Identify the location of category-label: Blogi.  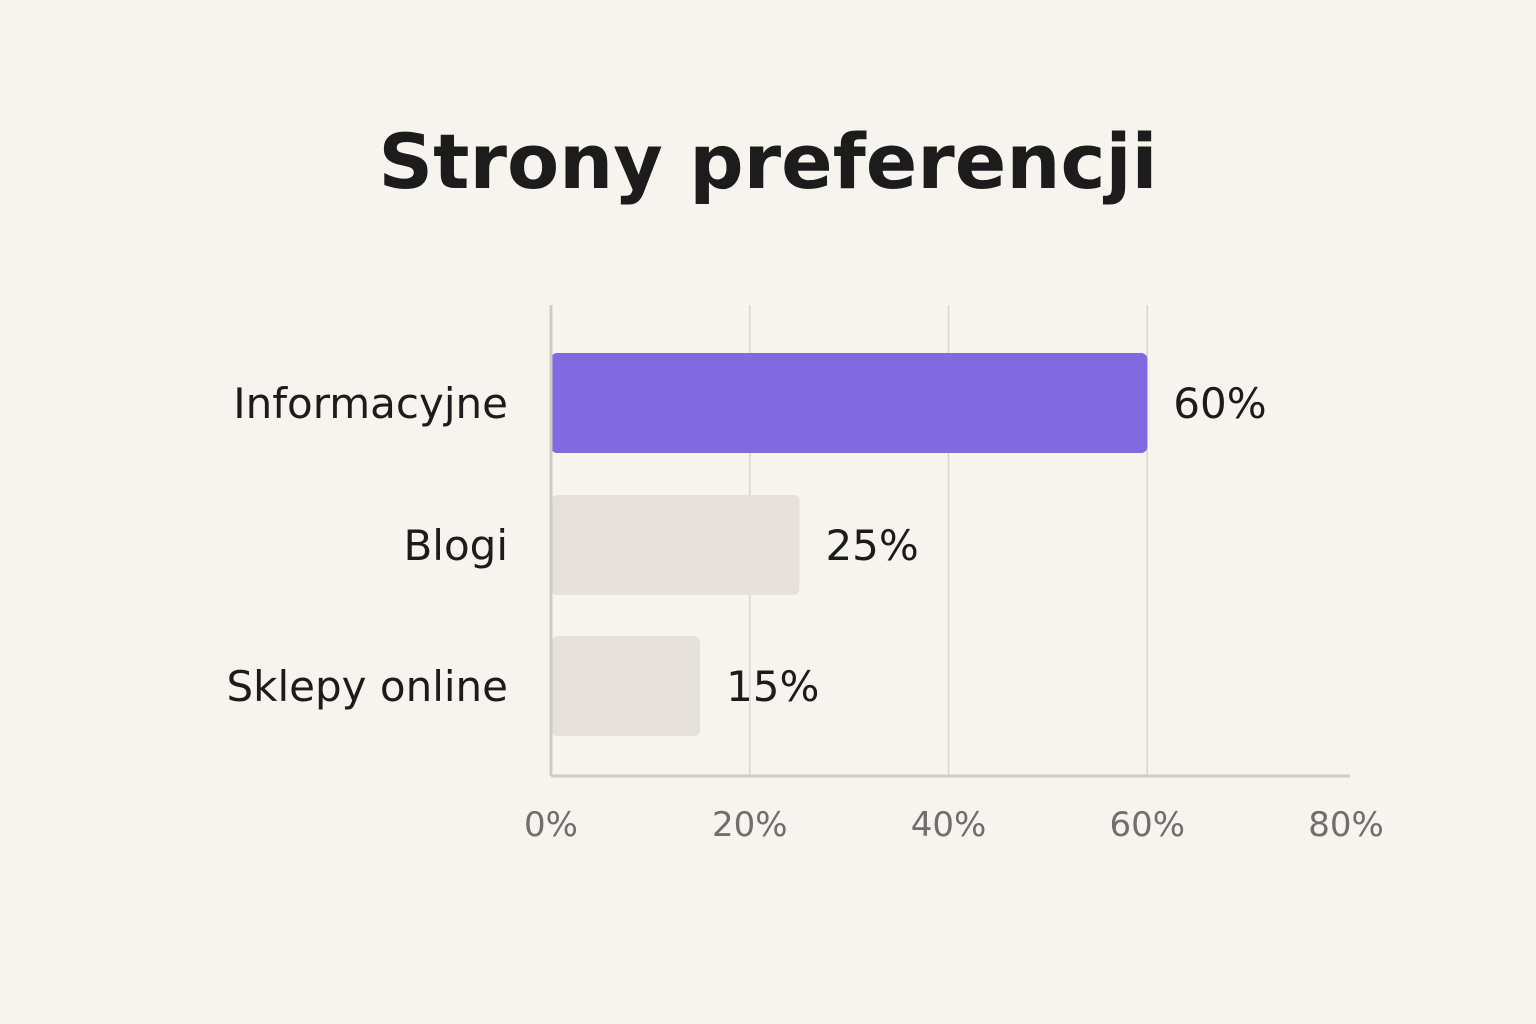
(455, 545).